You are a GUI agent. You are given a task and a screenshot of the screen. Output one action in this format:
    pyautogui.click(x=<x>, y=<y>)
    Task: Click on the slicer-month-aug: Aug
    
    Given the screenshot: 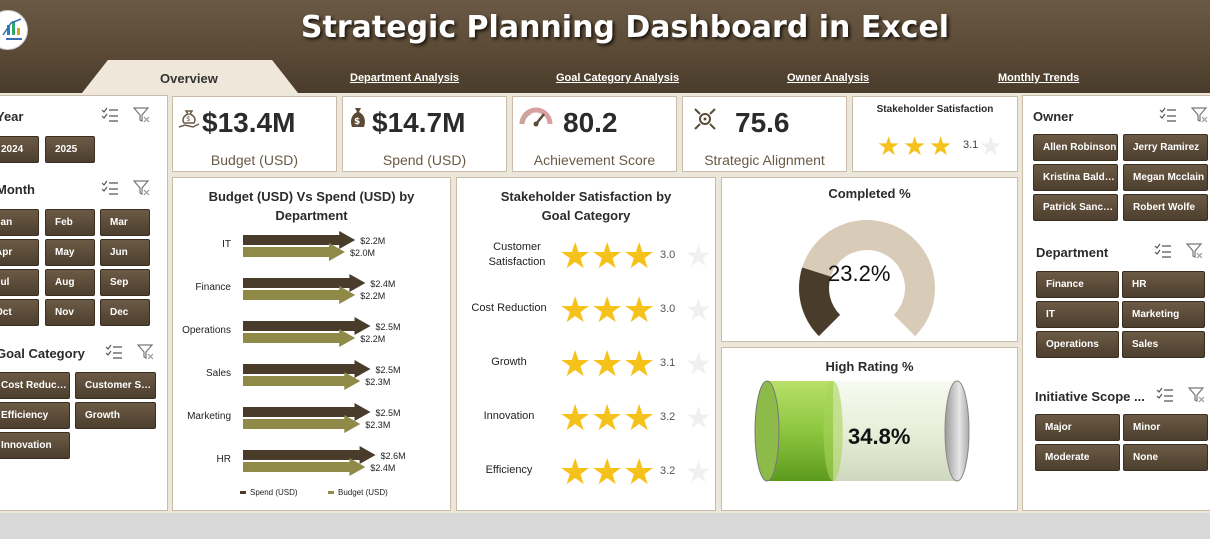 What is the action you would take?
    pyautogui.click(x=70, y=282)
    